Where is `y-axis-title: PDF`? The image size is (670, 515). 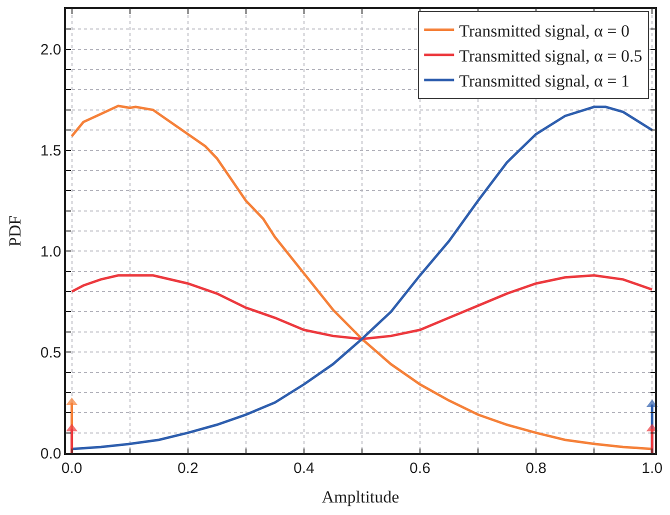 y-axis-title: PDF is located at coordinates (14, 231).